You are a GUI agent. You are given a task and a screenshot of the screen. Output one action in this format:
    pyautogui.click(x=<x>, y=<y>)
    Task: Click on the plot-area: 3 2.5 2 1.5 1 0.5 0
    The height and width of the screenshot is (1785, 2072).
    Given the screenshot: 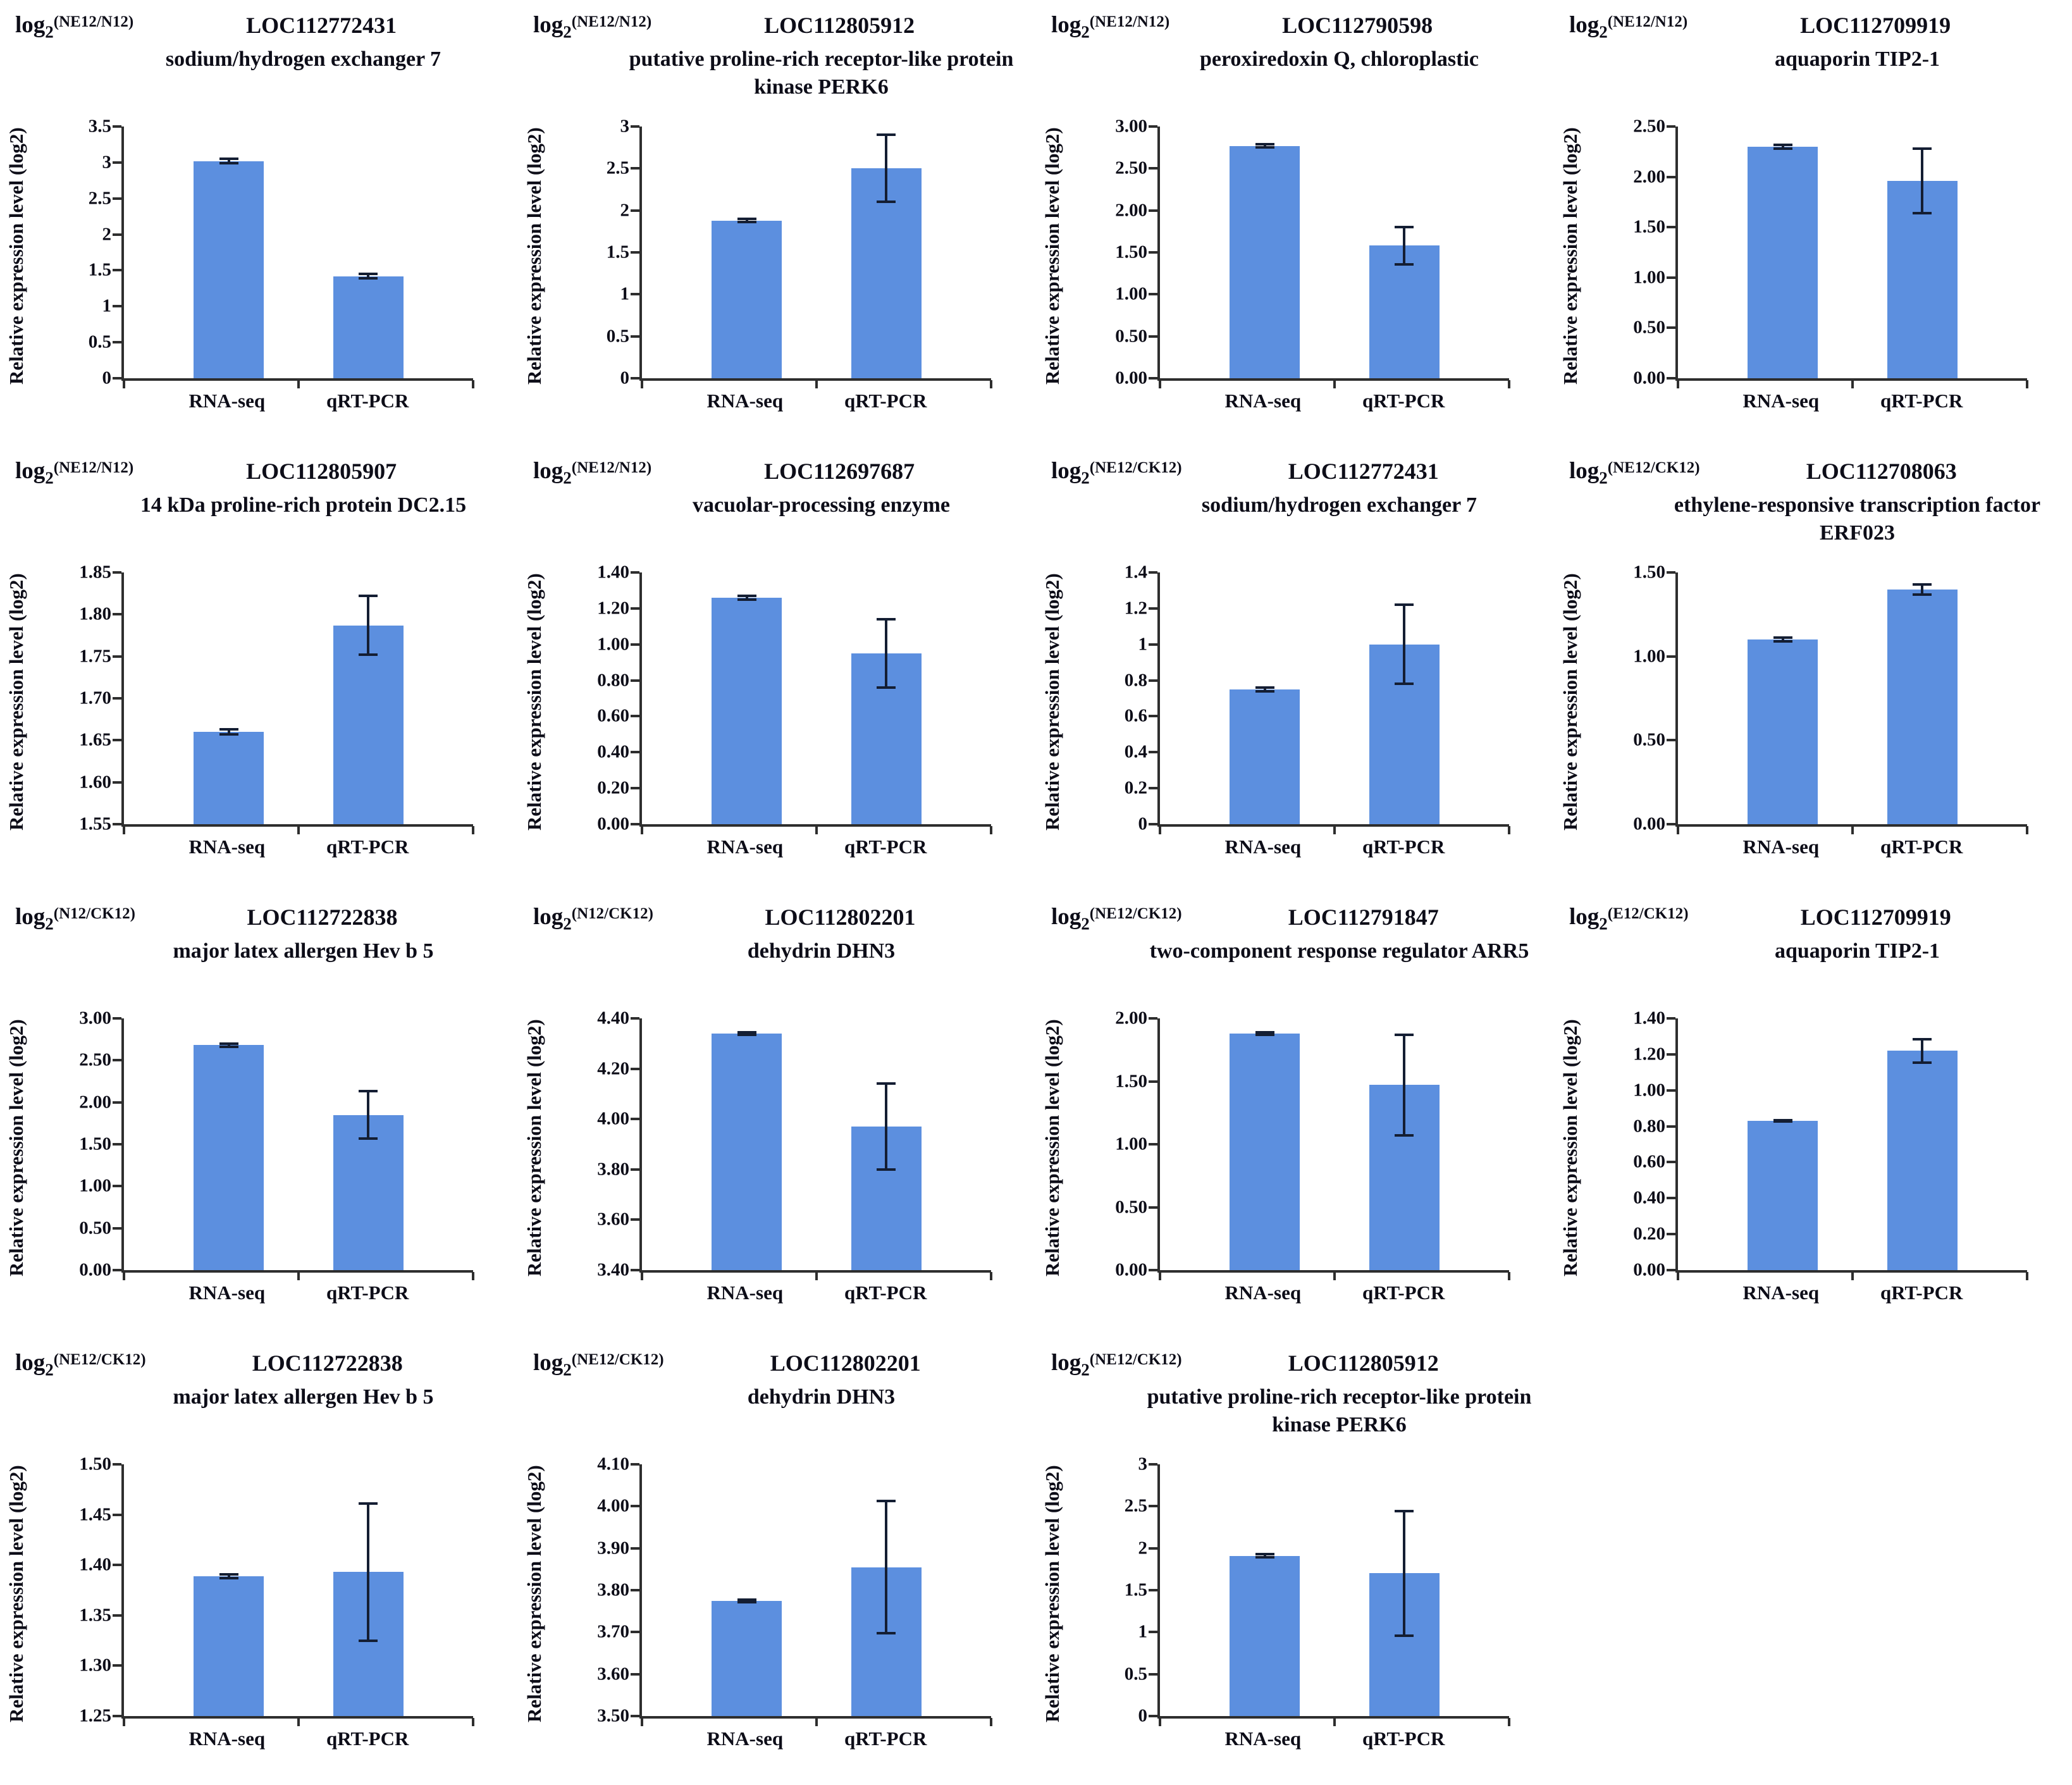 What is the action you would take?
    pyautogui.click(x=1318, y=1590)
    